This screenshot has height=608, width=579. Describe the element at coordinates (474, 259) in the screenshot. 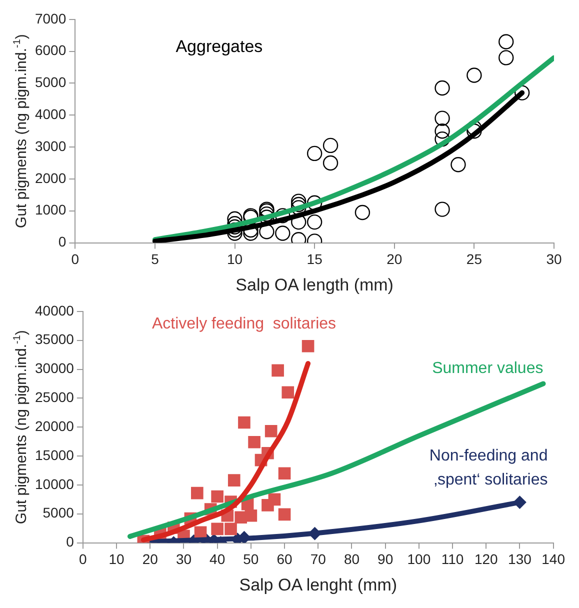

I see `x-tick-label: 25` at that location.